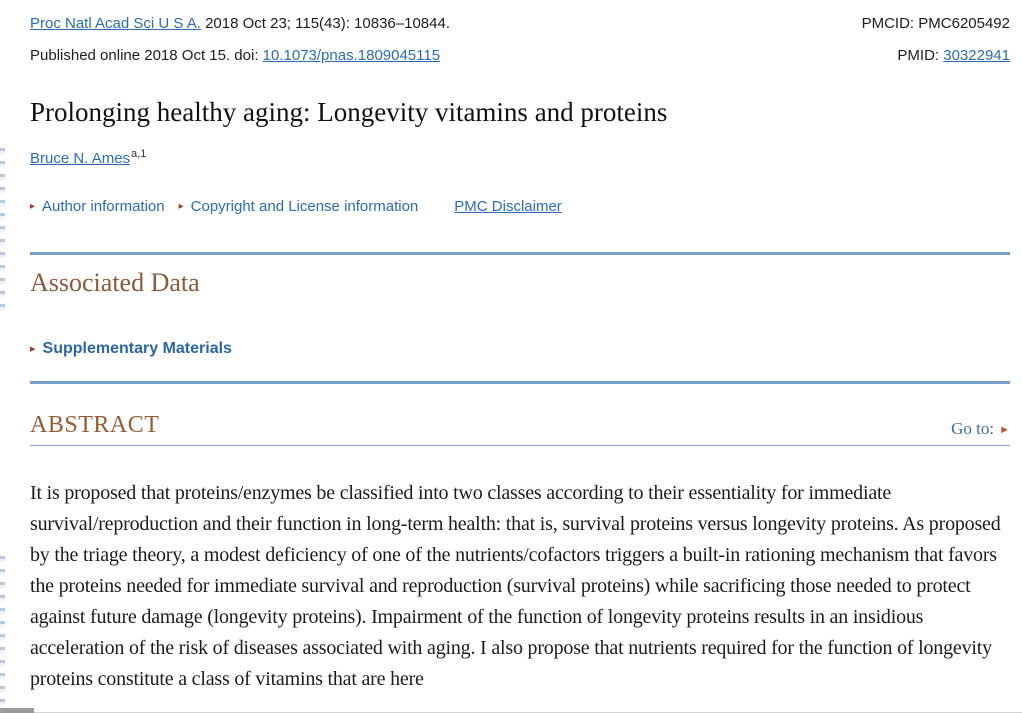 The width and height of the screenshot is (1022, 713). What do you see at coordinates (146, 55) in the screenshot?
I see `published-text: Published online 2018 Oct 15. doi:` at bounding box center [146, 55].